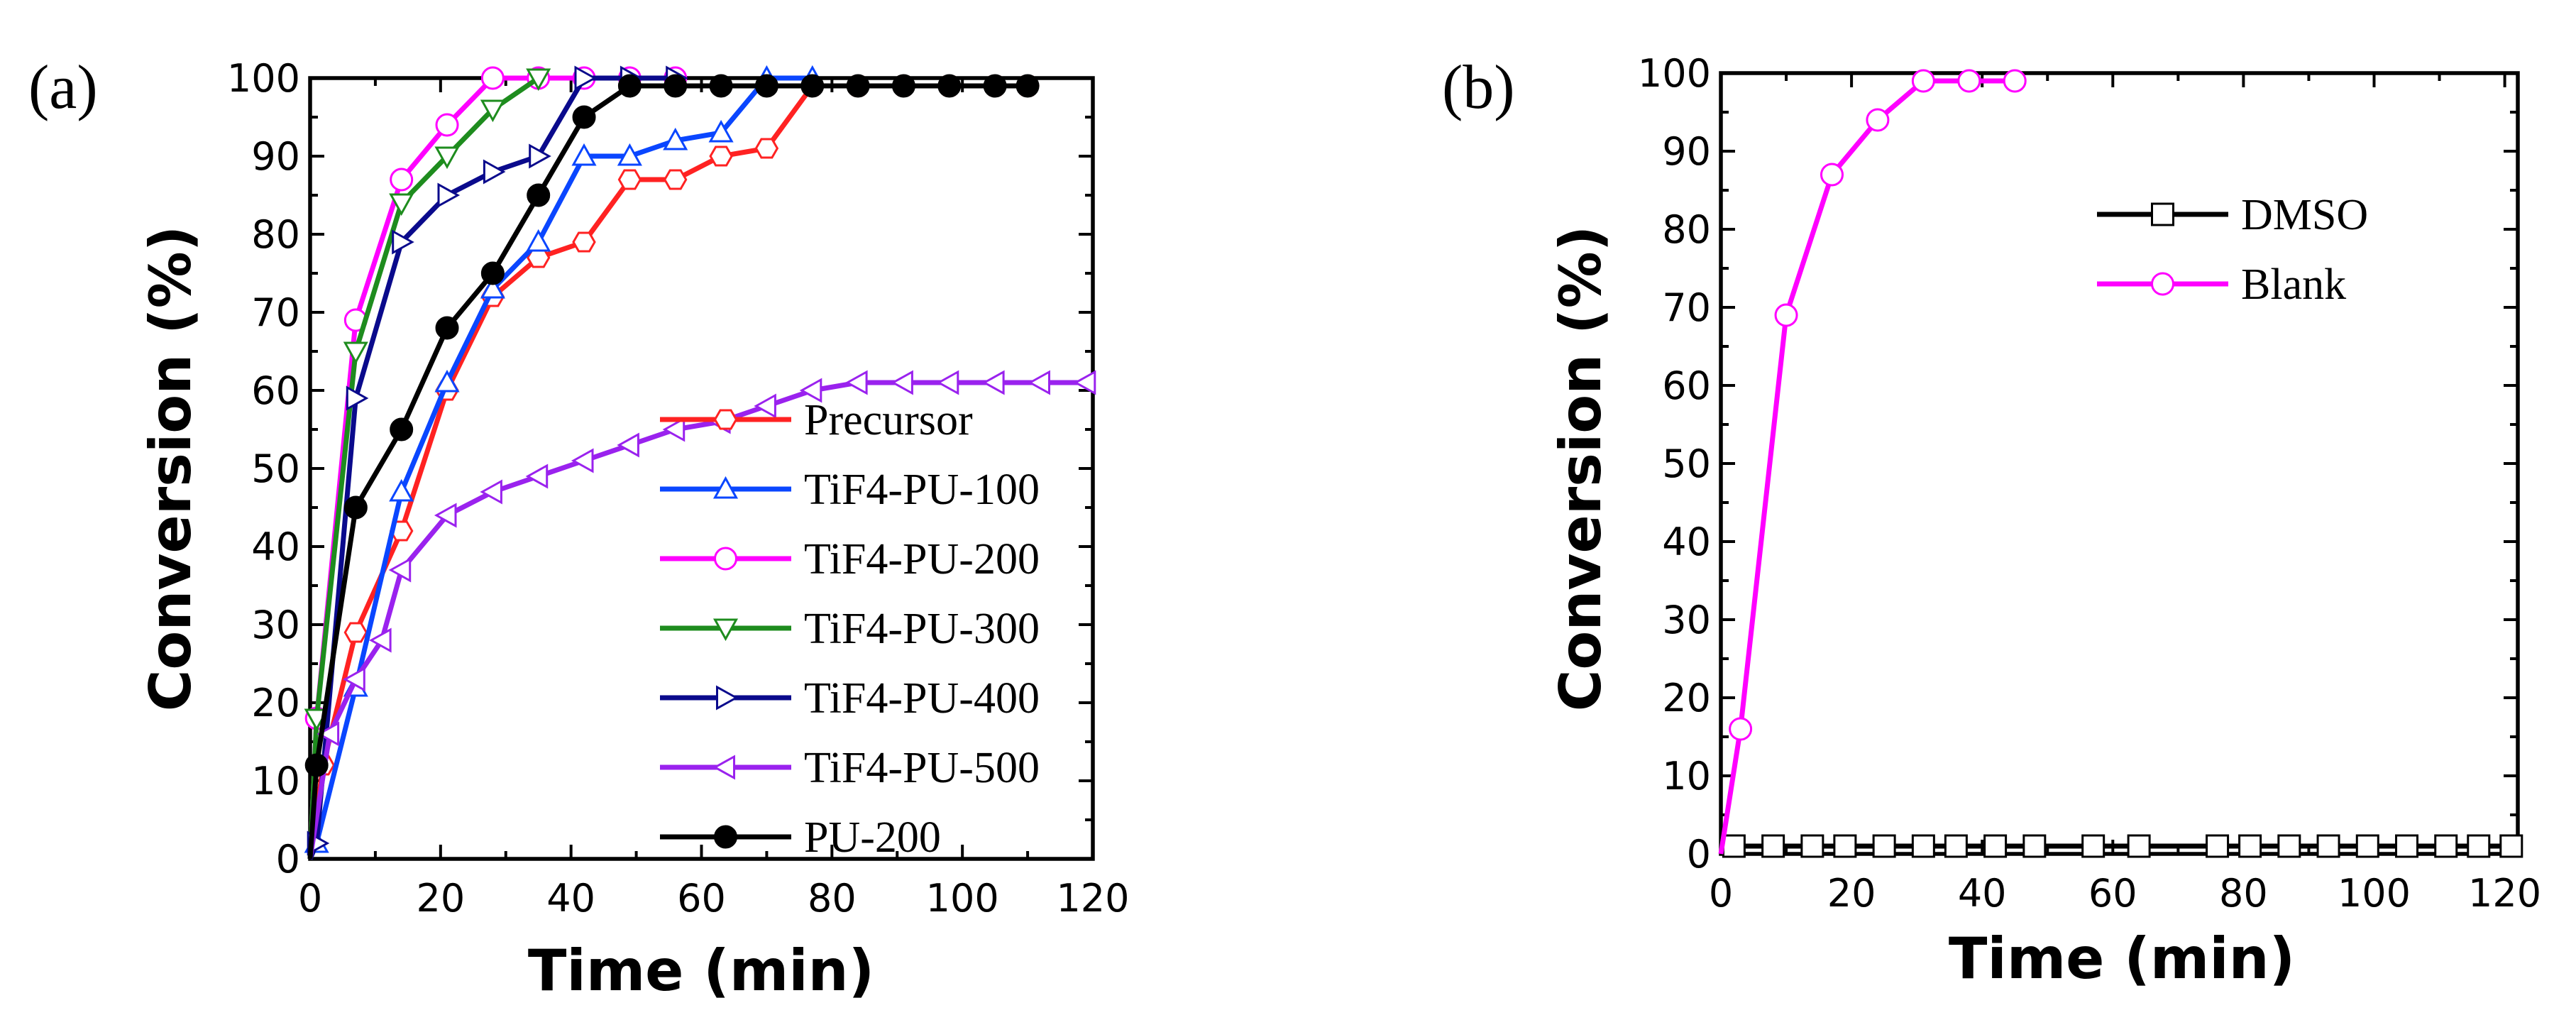  What do you see at coordinates (171, 469) in the screenshot?
I see `panel-a-ylabel: Conversion (%)` at bounding box center [171, 469].